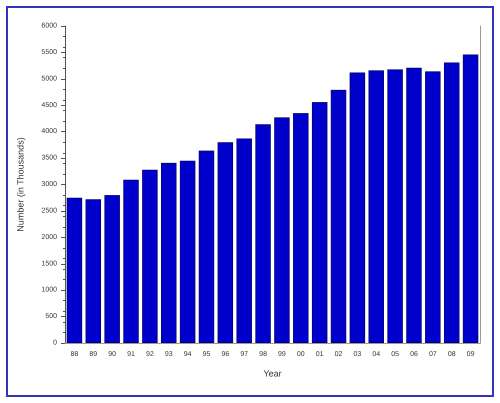 This screenshot has height=403, width=500. What do you see at coordinates (272, 373) in the screenshot?
I see `x-axis-title: Year` at bounding box center [272, 373].